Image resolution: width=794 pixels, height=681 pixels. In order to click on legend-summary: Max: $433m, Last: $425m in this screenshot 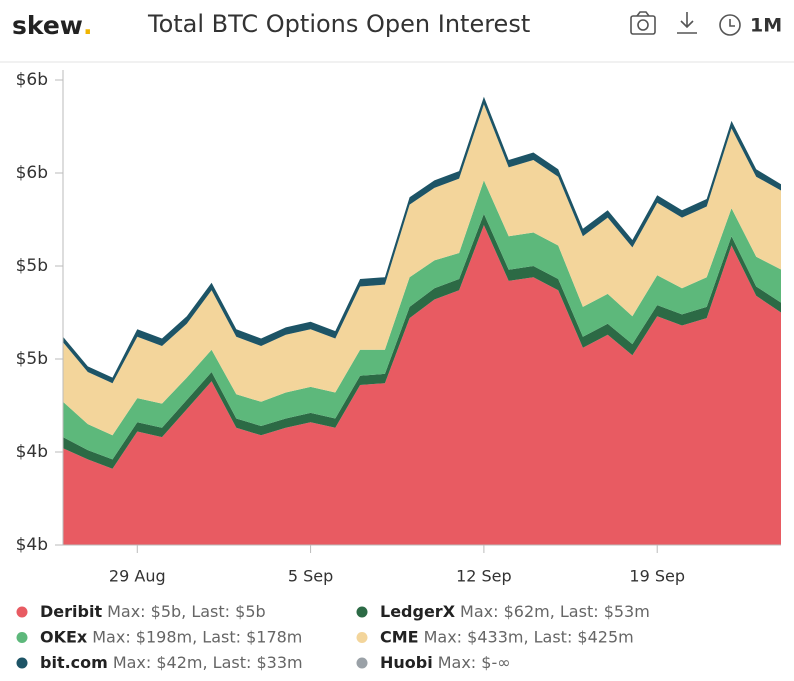, I will do `click(529, 636)`.